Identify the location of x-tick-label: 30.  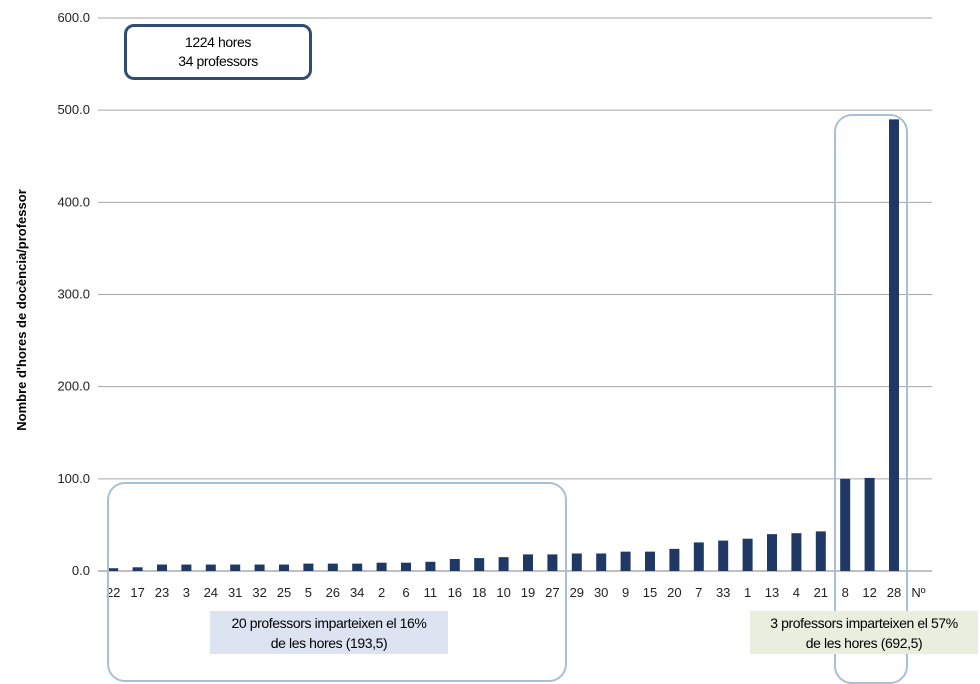
(601, 592).